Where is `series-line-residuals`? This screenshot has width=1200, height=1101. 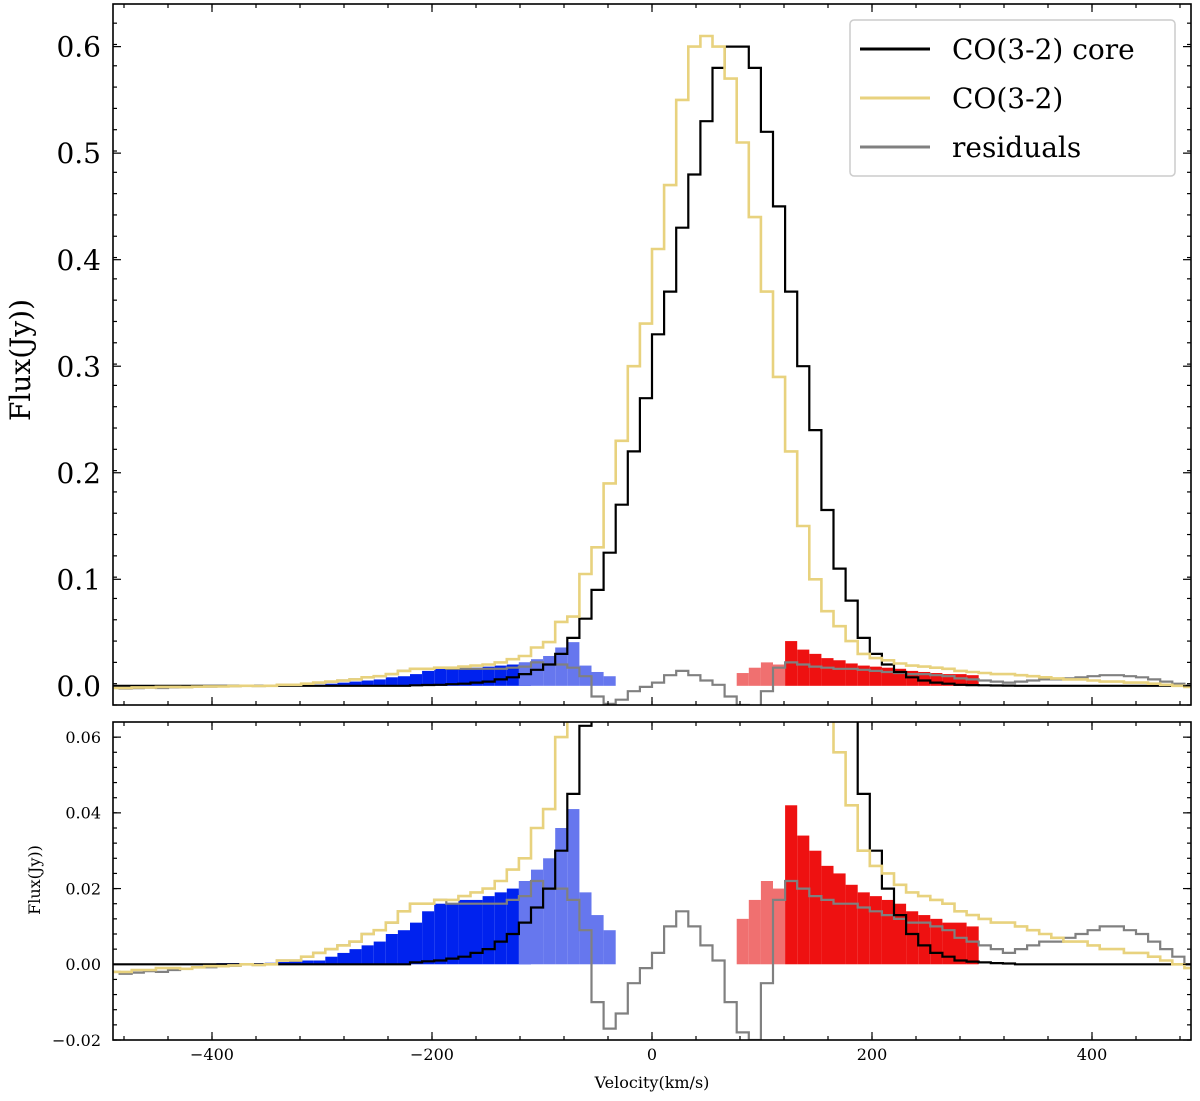 series-line-residuals is located at coordinates (654, 960).